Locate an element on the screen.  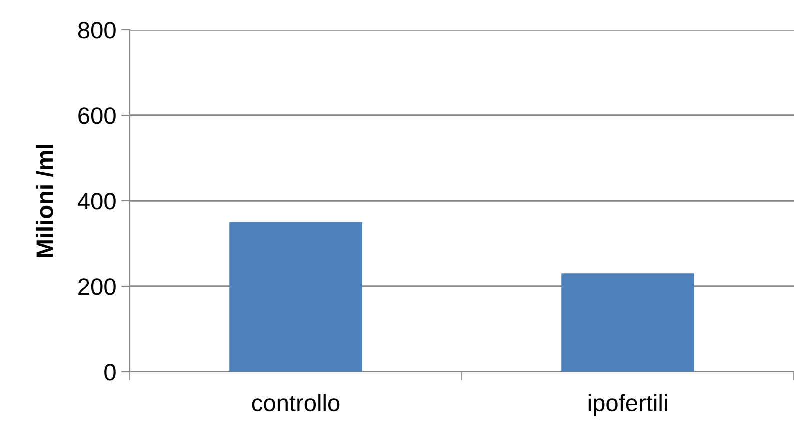
y-axis-title: Milioni /ml is located at coordinates (45, 201).